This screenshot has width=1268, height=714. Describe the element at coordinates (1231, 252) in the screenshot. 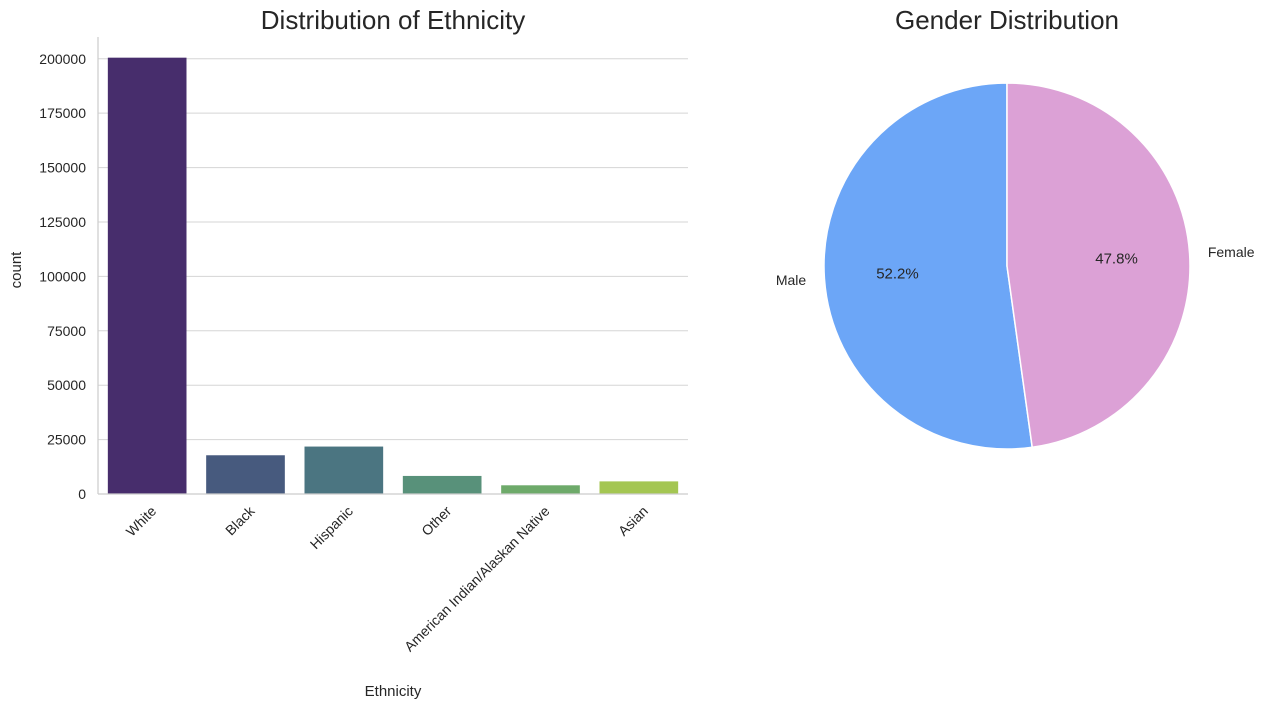

I see `pie-category-label: Female` at that location.